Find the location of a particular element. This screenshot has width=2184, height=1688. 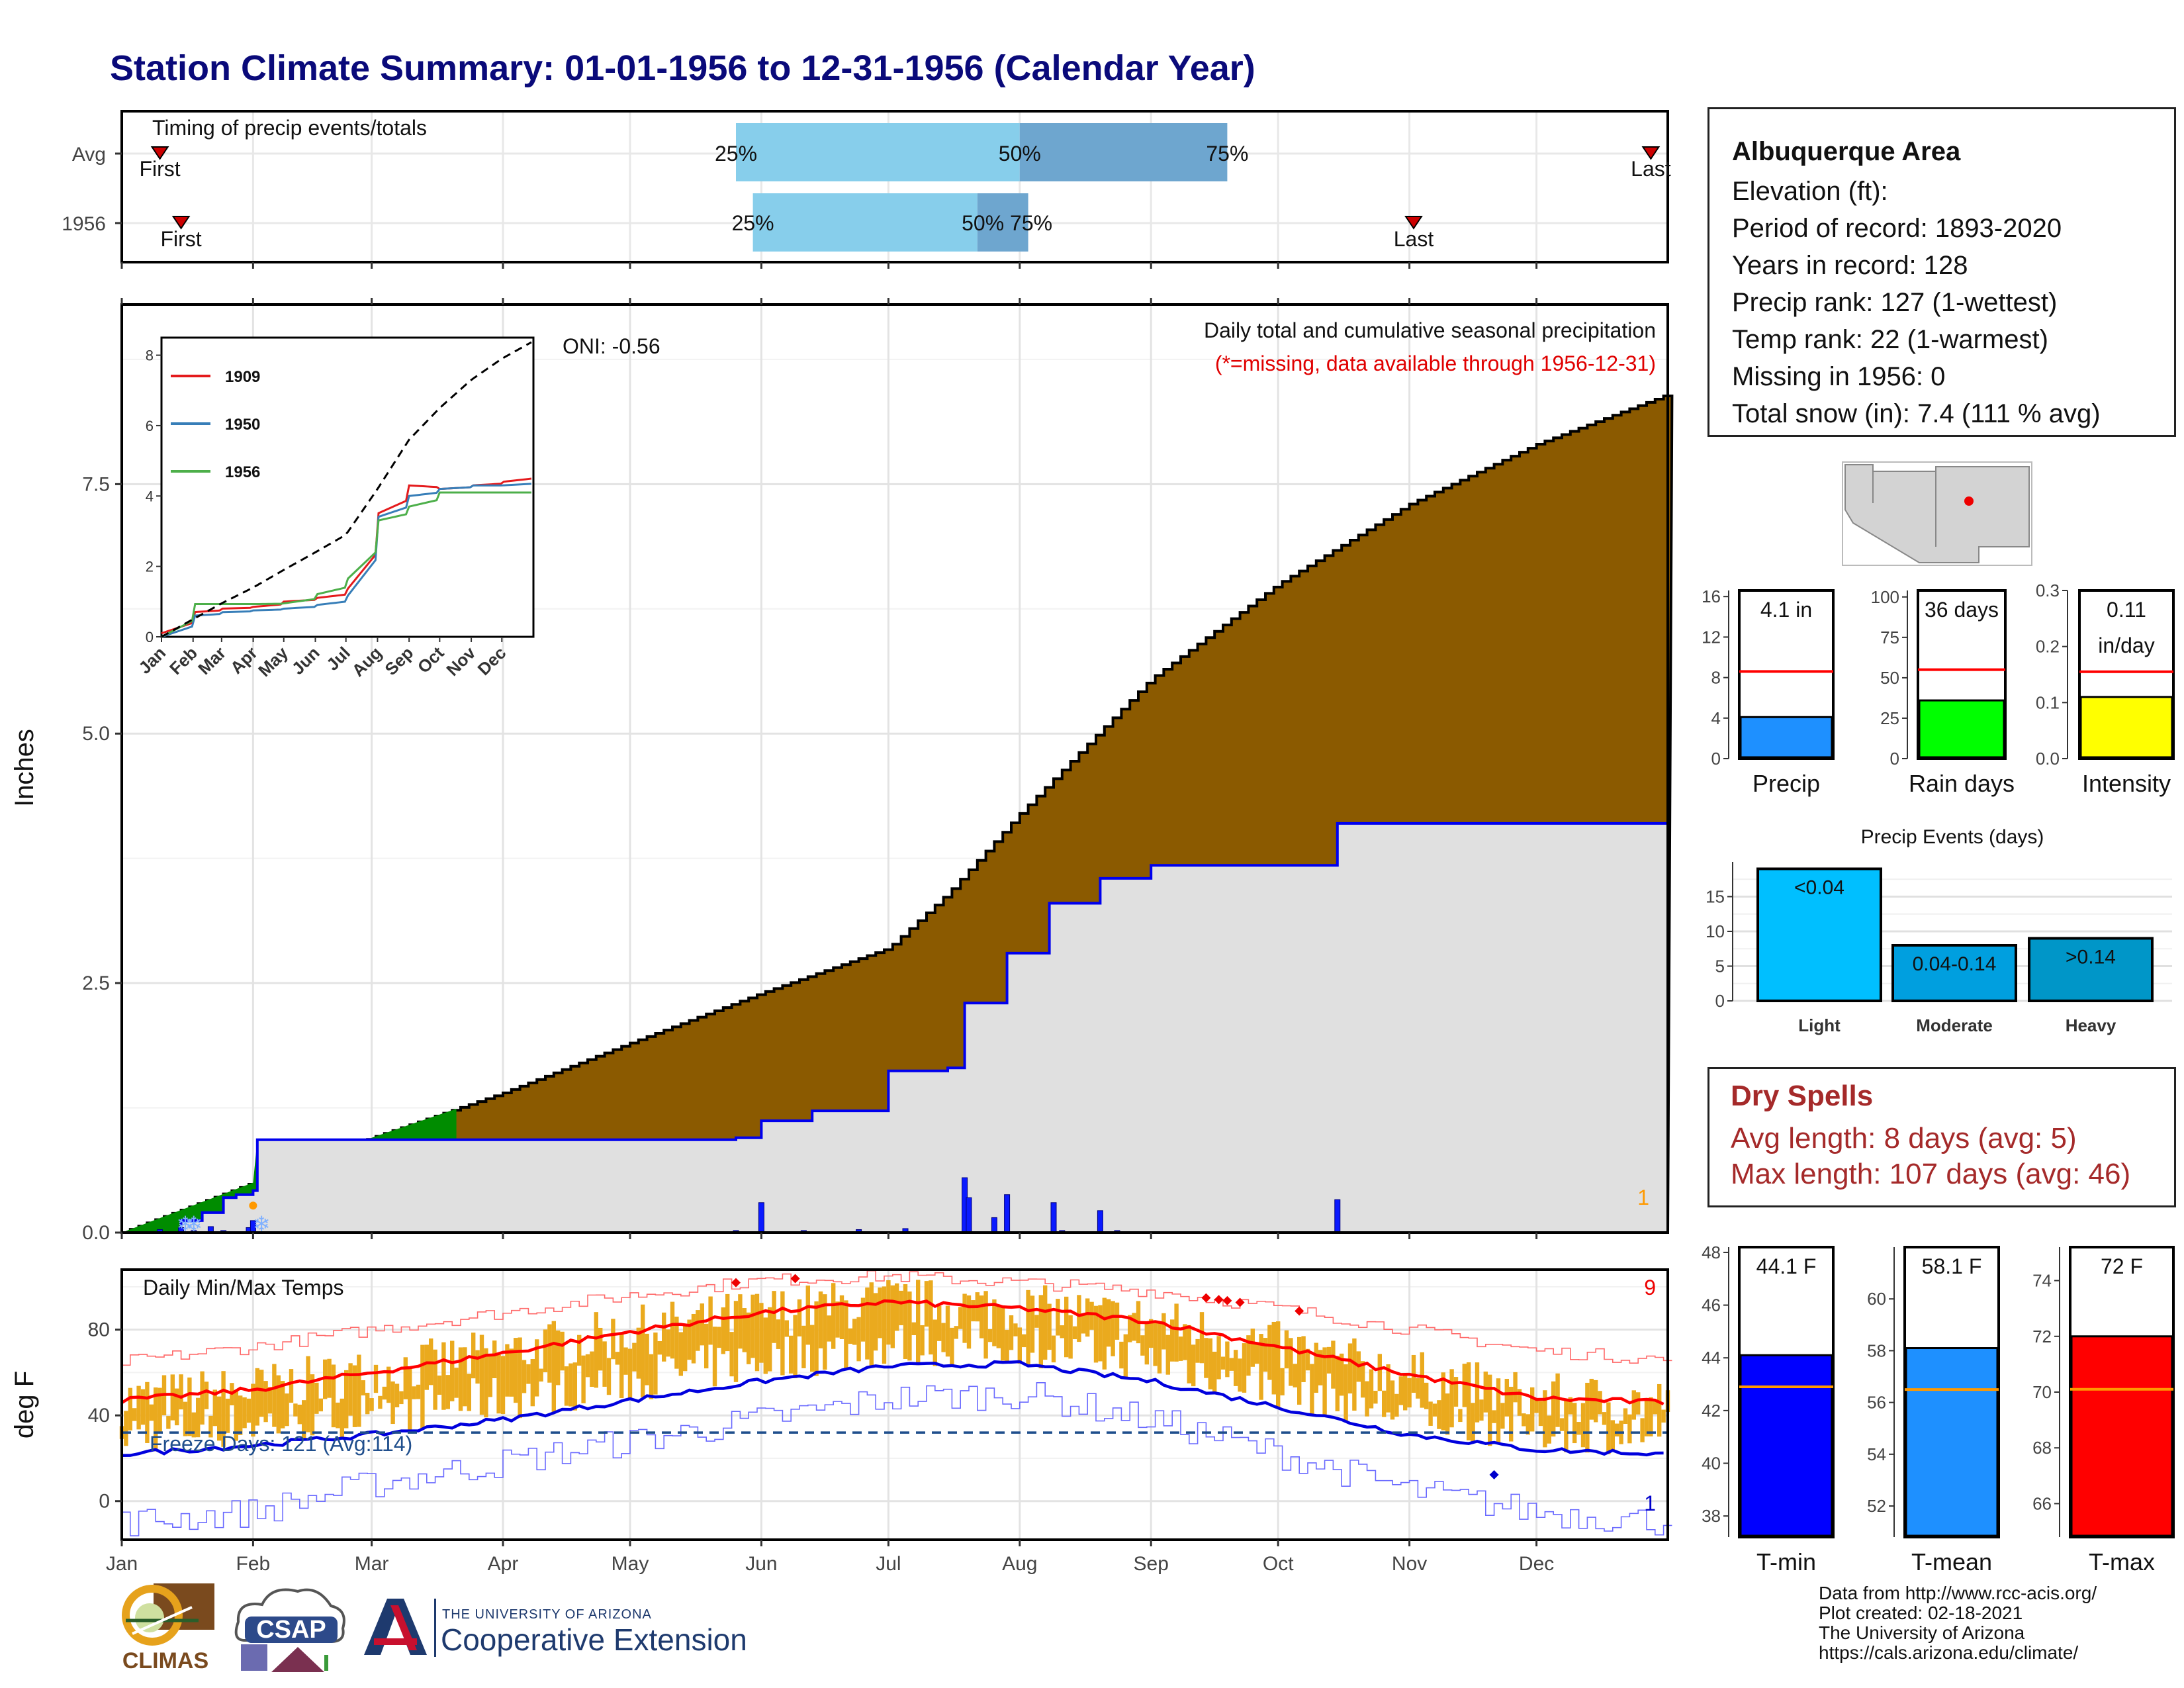

tmean-gauge-y-tick-label: 54 is located at coordinates (1877, 1454).